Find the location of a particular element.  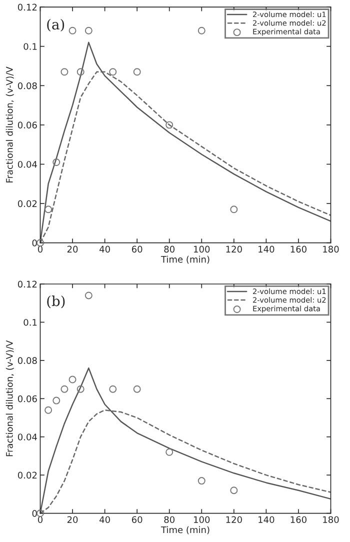

annotation: (a) is located at coordinates (55, 25).